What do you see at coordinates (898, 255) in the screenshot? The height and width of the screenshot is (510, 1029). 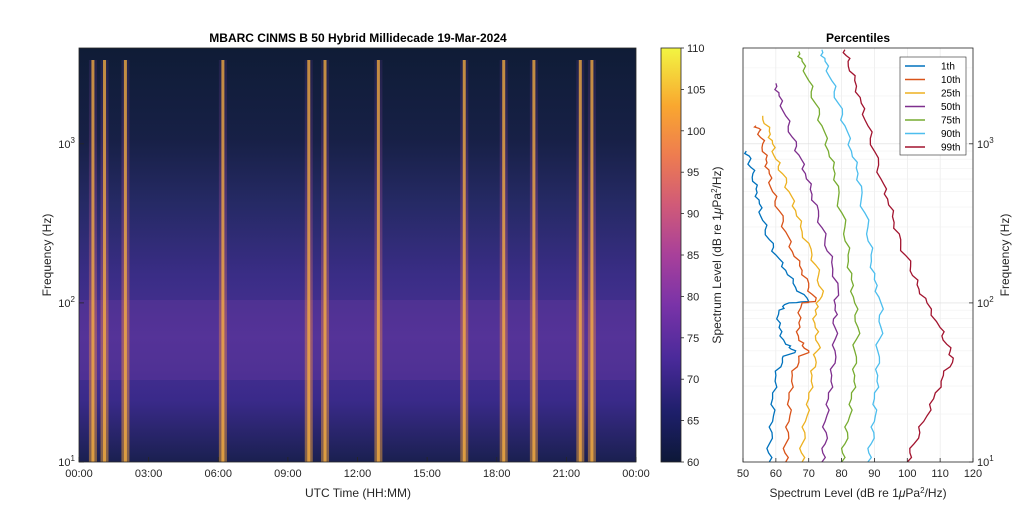 I see `percentile-line-99th` at bounding box center [898, 255].